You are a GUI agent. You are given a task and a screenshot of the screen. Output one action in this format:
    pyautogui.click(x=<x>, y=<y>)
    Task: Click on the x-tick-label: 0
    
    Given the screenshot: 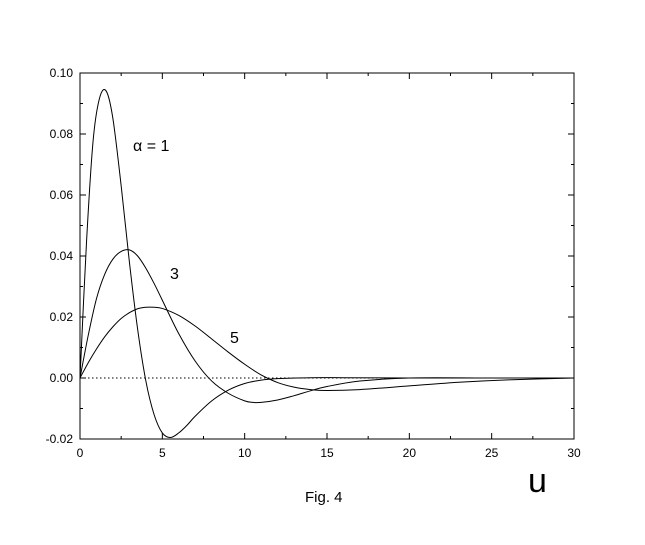 What is the action you would take?
    pyautogui.click(x=80, y=453)
    